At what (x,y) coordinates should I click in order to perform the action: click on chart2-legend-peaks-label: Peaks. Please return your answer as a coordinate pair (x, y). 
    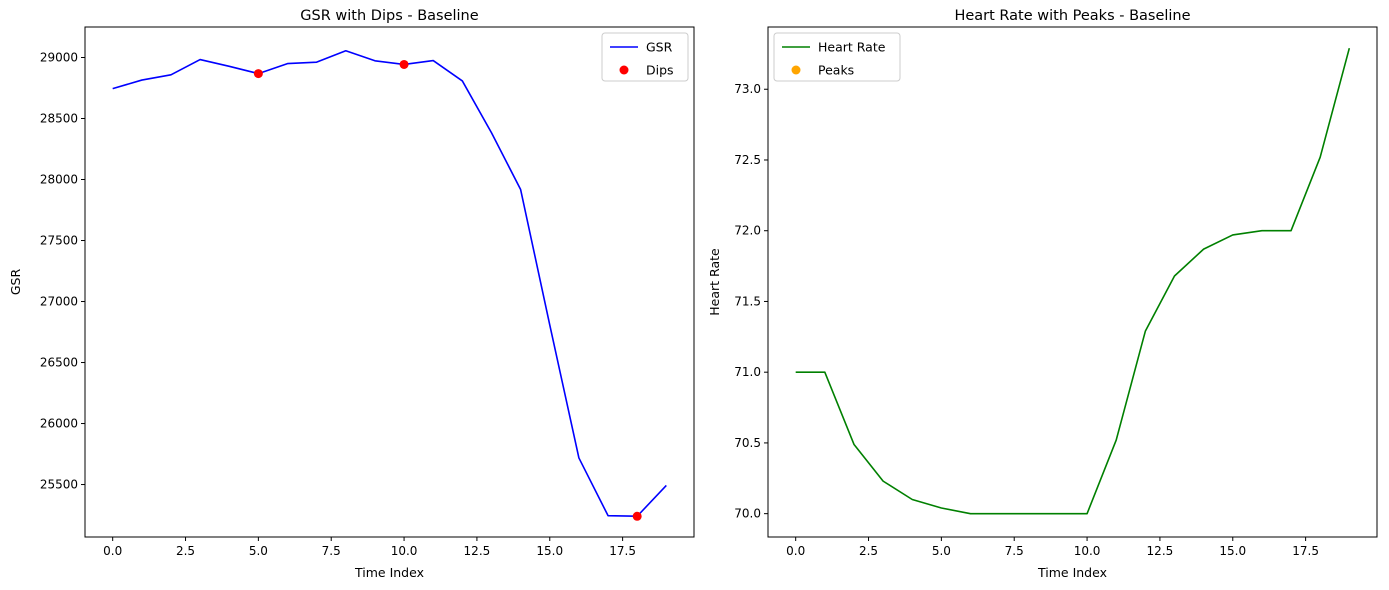
    Looking at the image, I should click on (836, 70).